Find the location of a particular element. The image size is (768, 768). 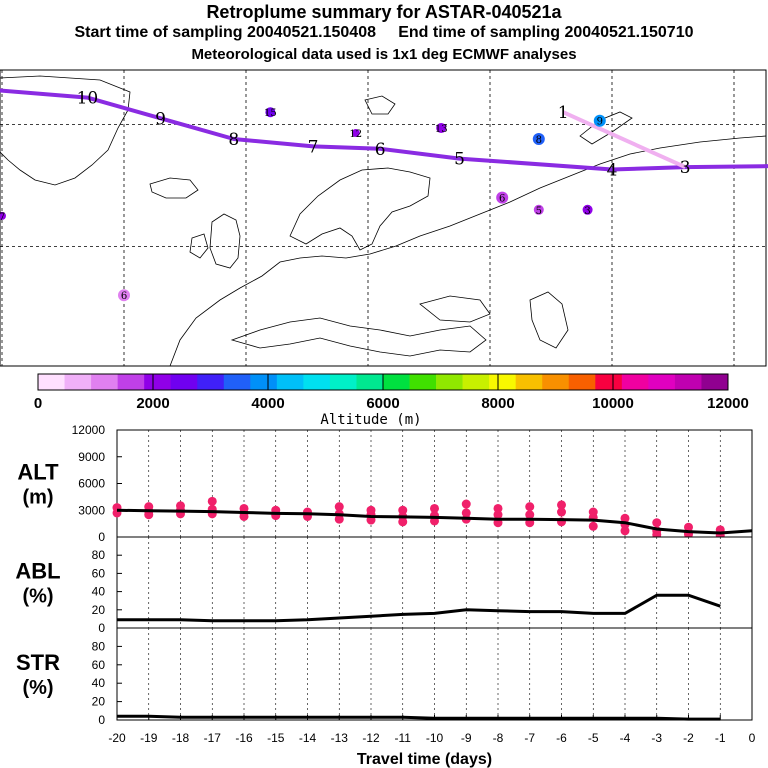

y-tick-label: 6000 is located at coordinates (91, 484).